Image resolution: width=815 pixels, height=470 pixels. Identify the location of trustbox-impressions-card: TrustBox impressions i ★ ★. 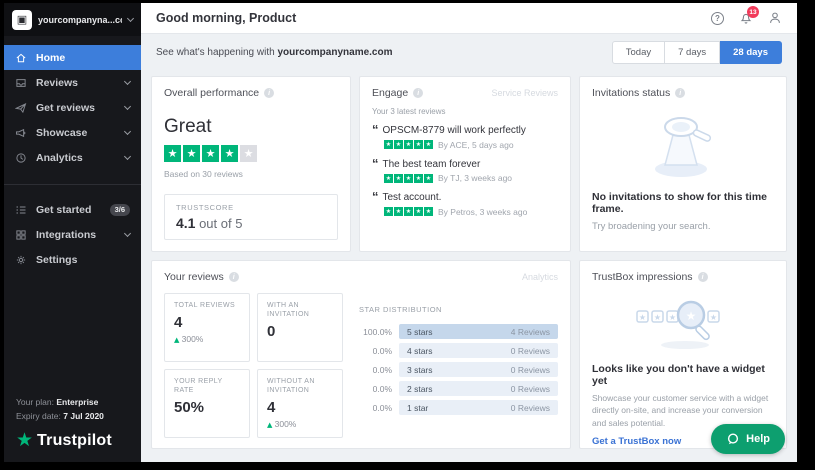
(683, 354).